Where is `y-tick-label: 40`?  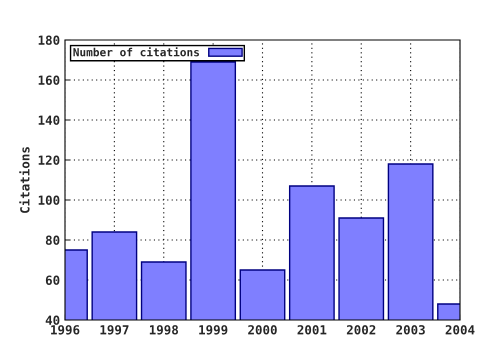
y-tick-label: 40 is located at coordinates (53, 320).